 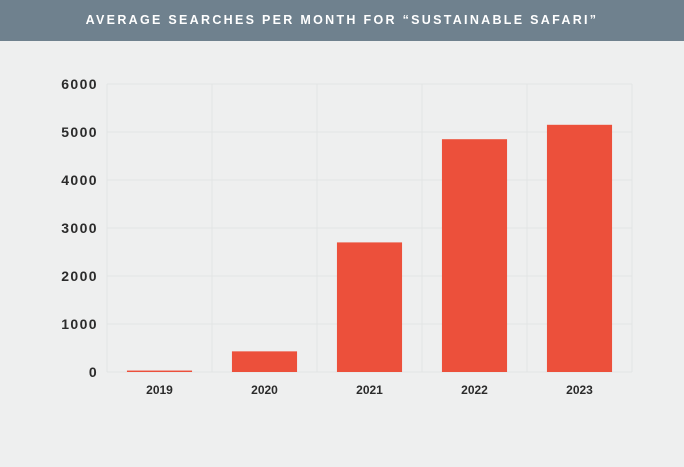 I want to click on bar-2019, so click(x=159, y=371).